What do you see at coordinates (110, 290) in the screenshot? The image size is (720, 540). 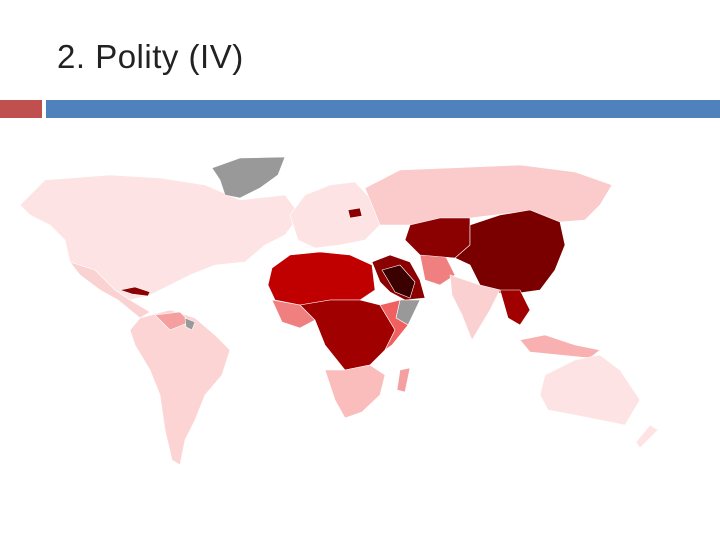 I see `mexico` at bounding box center [110, 290].